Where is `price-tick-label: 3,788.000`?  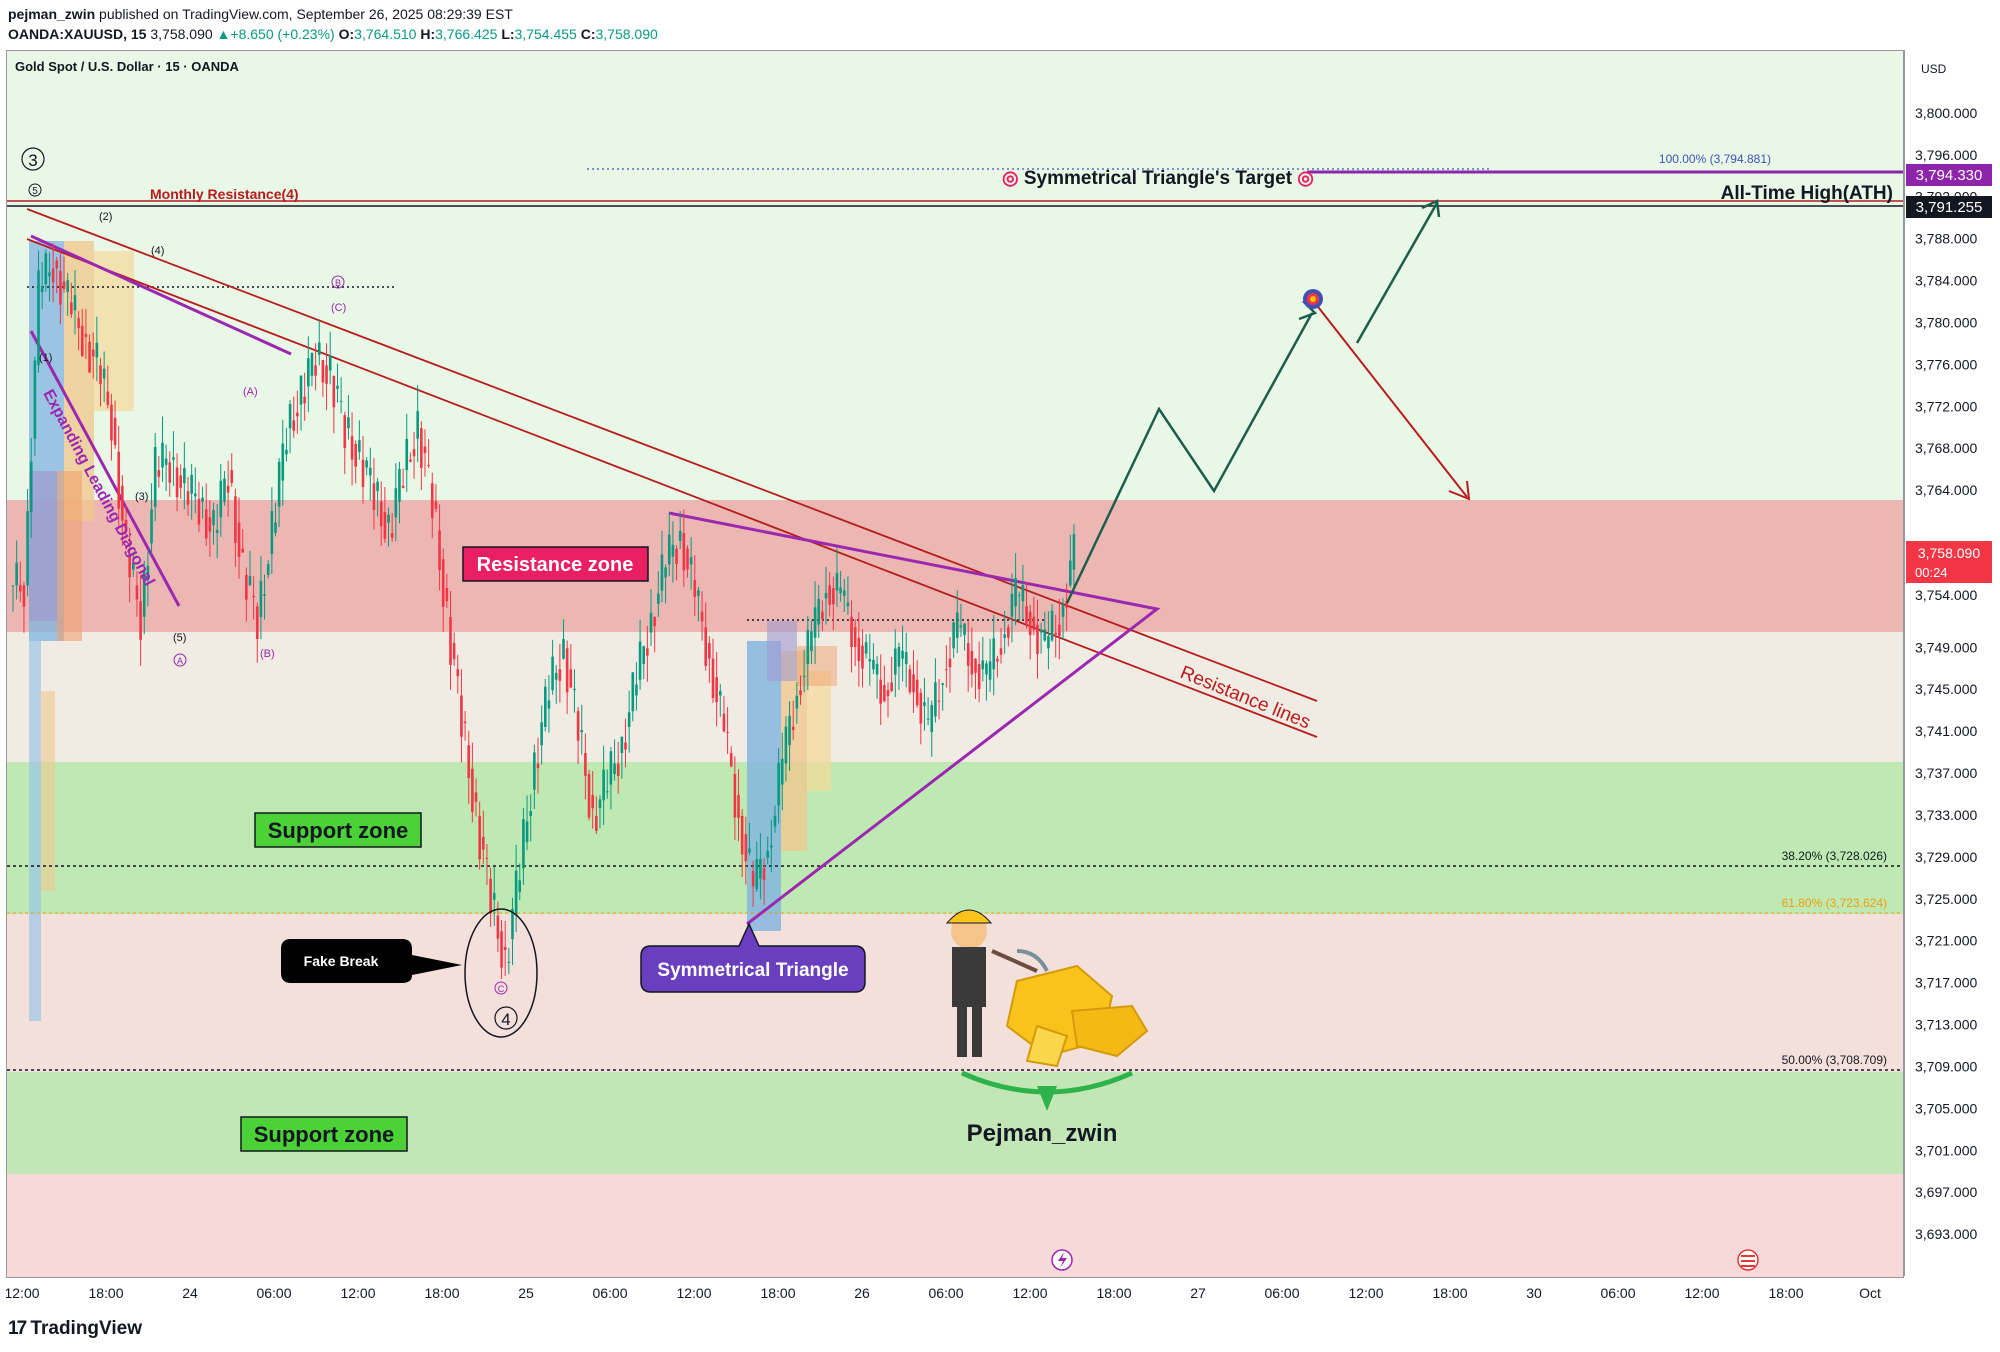 price-tick-label: 3,788.000 is located at coordinates (1946, 239).